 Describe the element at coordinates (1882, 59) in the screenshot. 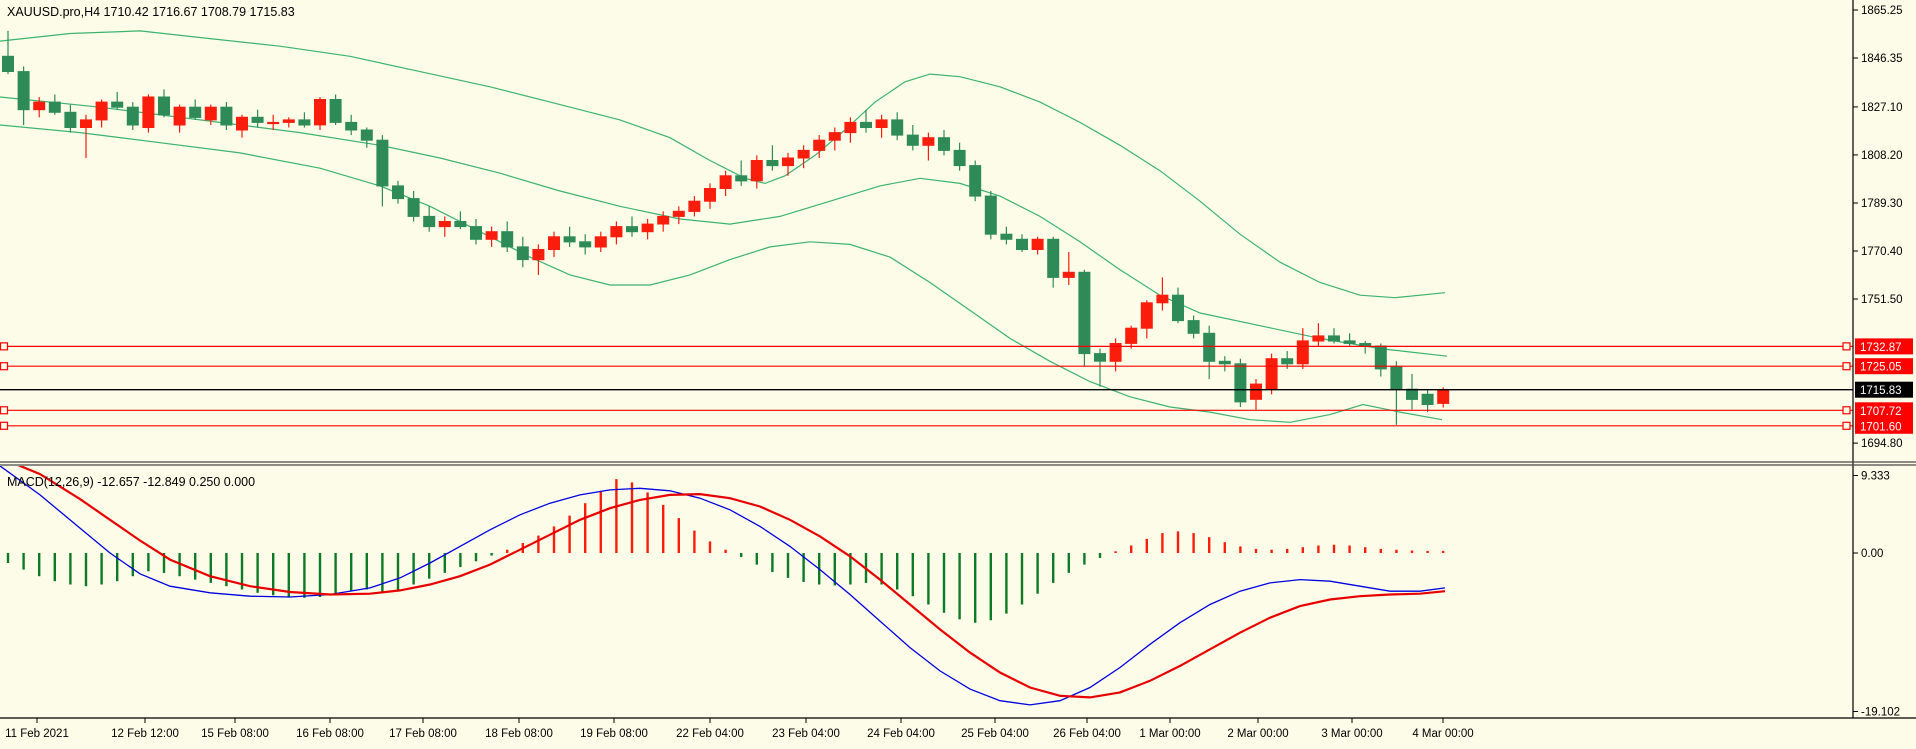

I see `price-tick-label: 1846.35` at that location.